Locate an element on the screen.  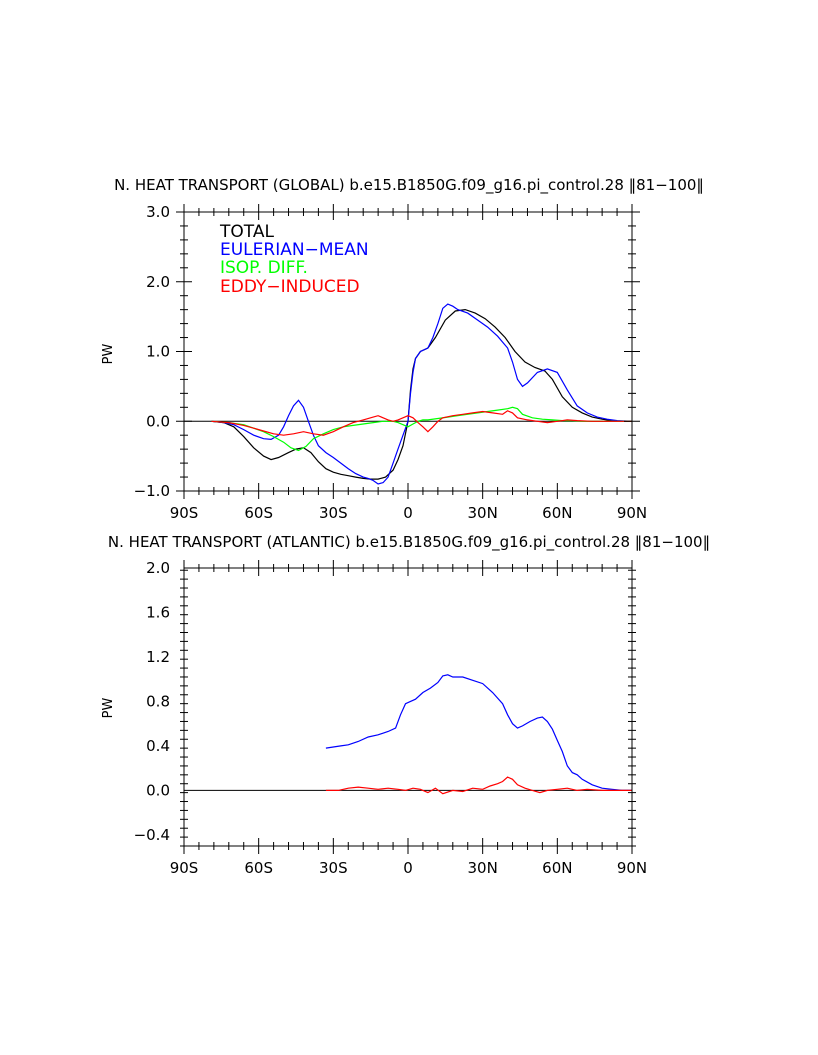
legend-entry-eddy-induced: EDDY−INDUCED is located at coordinates (290, 287).